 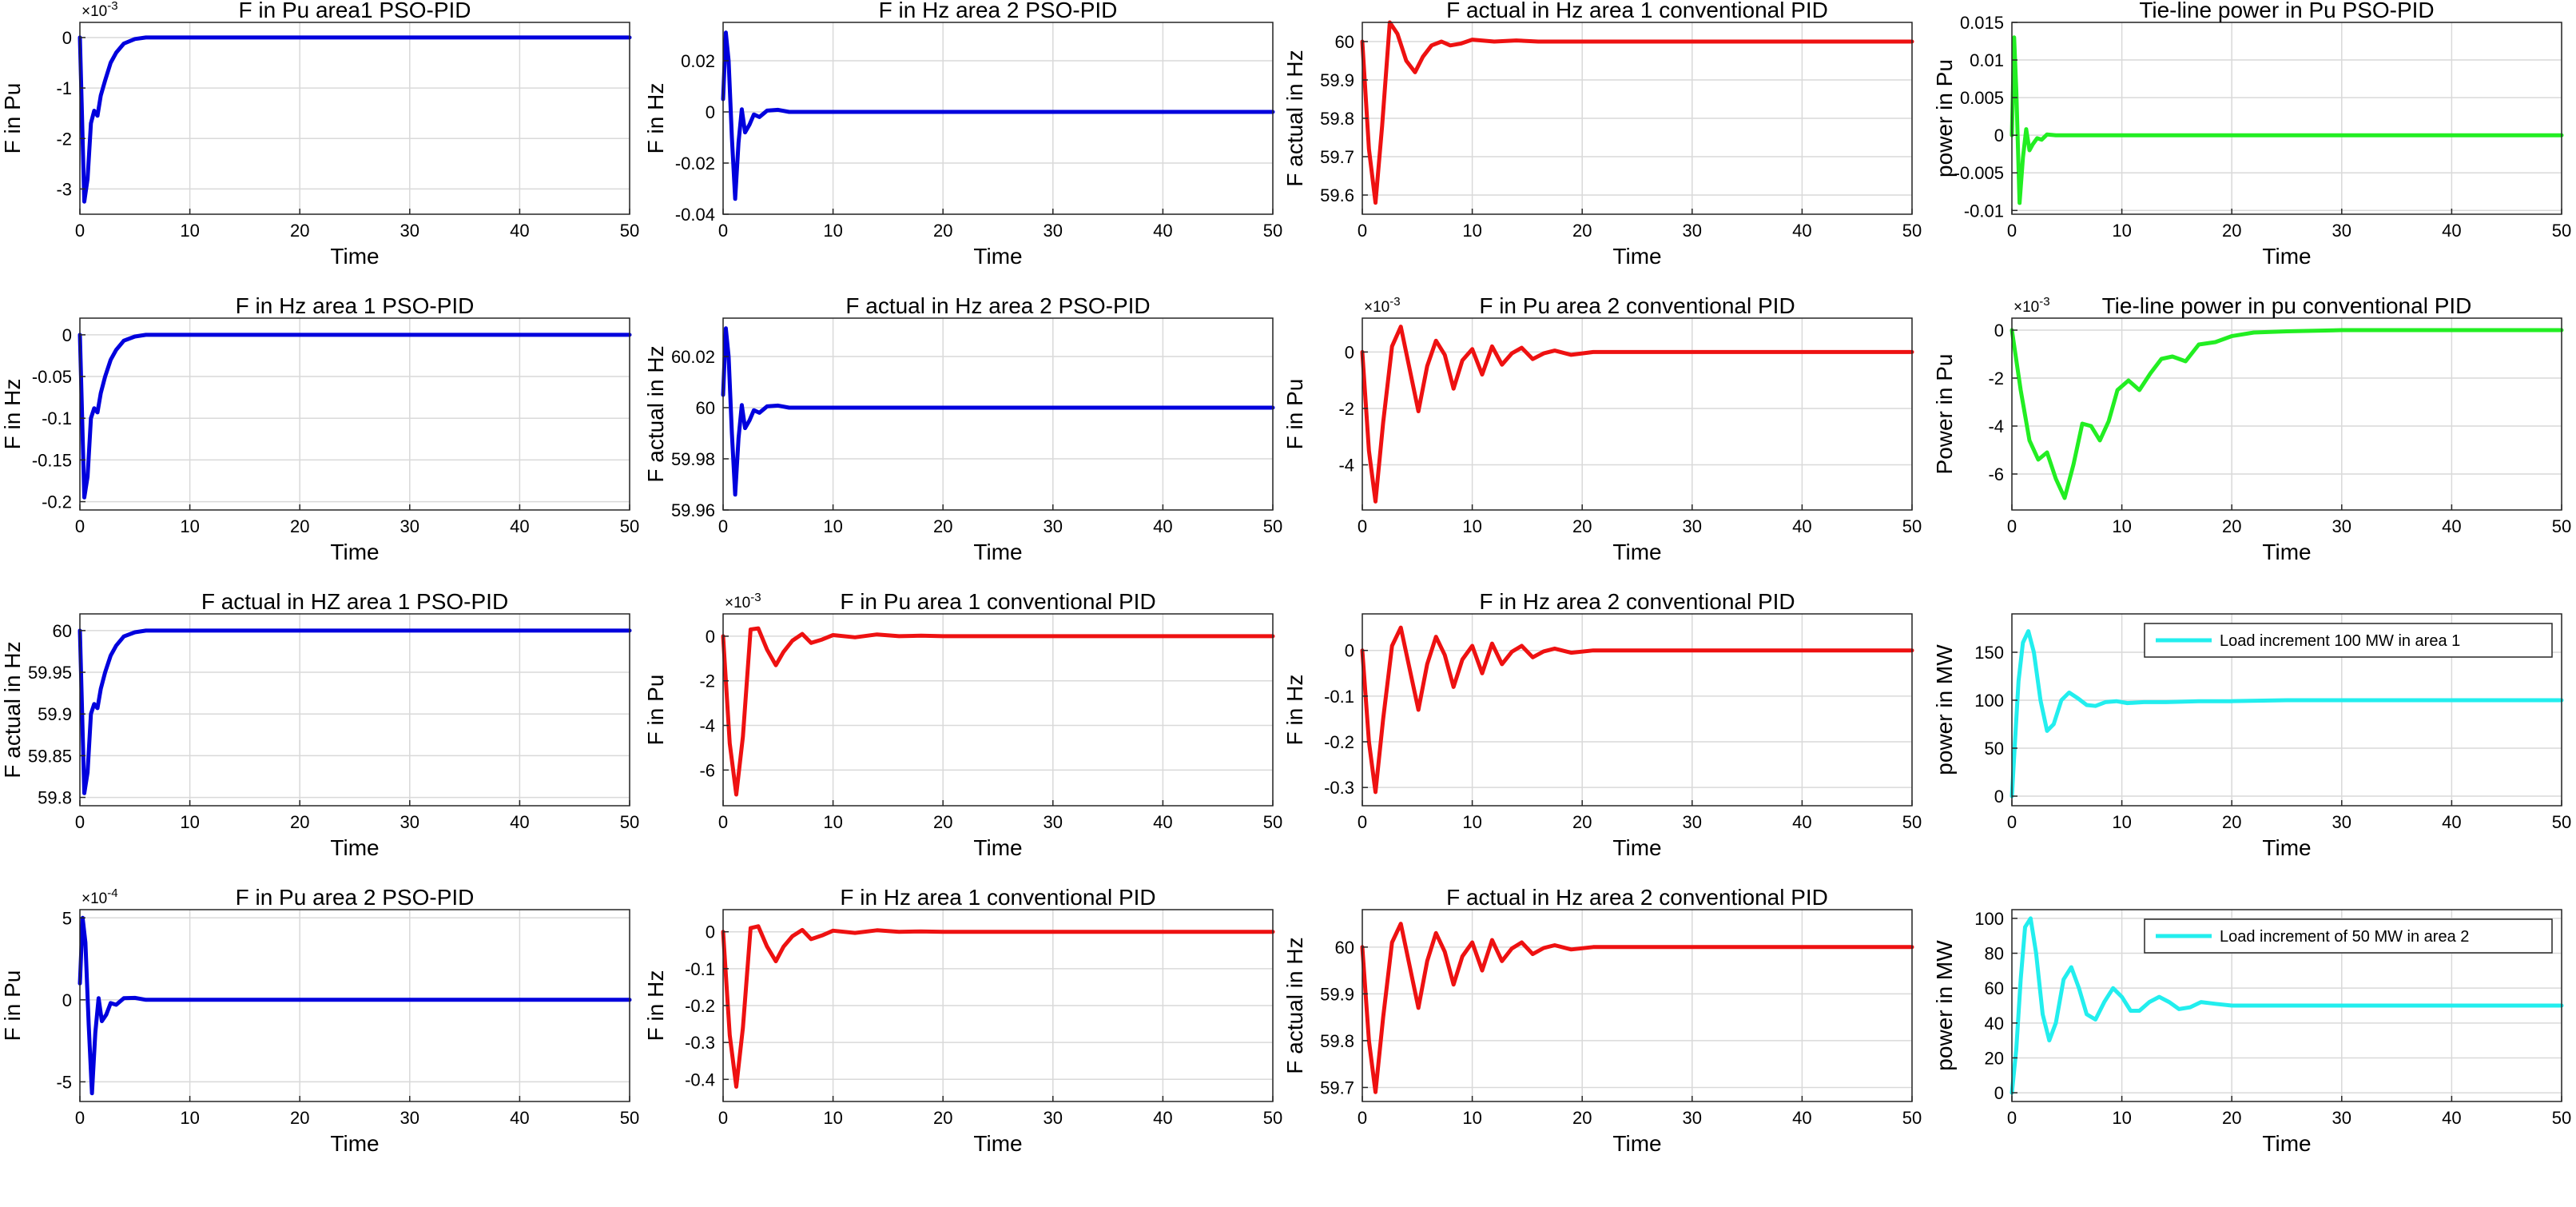 What do you see at coordinates (998, 11) in the screenshot?
I see `chart-title: F in Hz area 2 PSO-PID` at bounding box center [998, 11].